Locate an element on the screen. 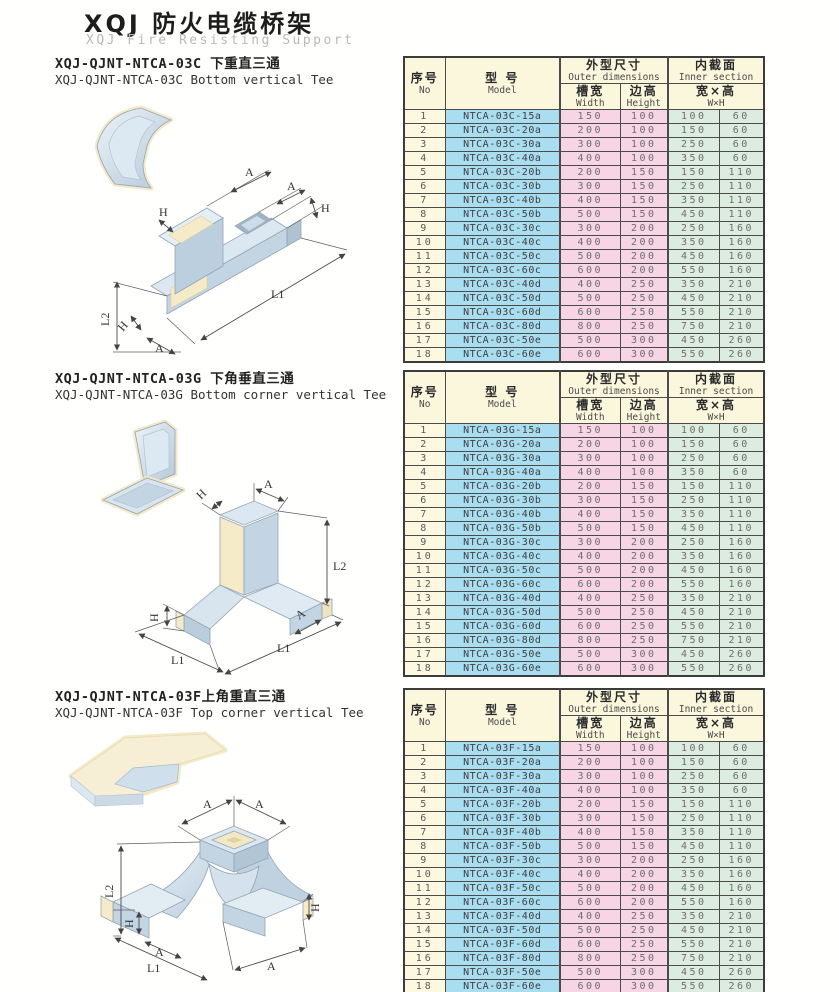 This screenshot has height=992, width=839. table-row: 1 NTCA-03F-15a 150 100 100 60 is located at coordinates (584, 748).